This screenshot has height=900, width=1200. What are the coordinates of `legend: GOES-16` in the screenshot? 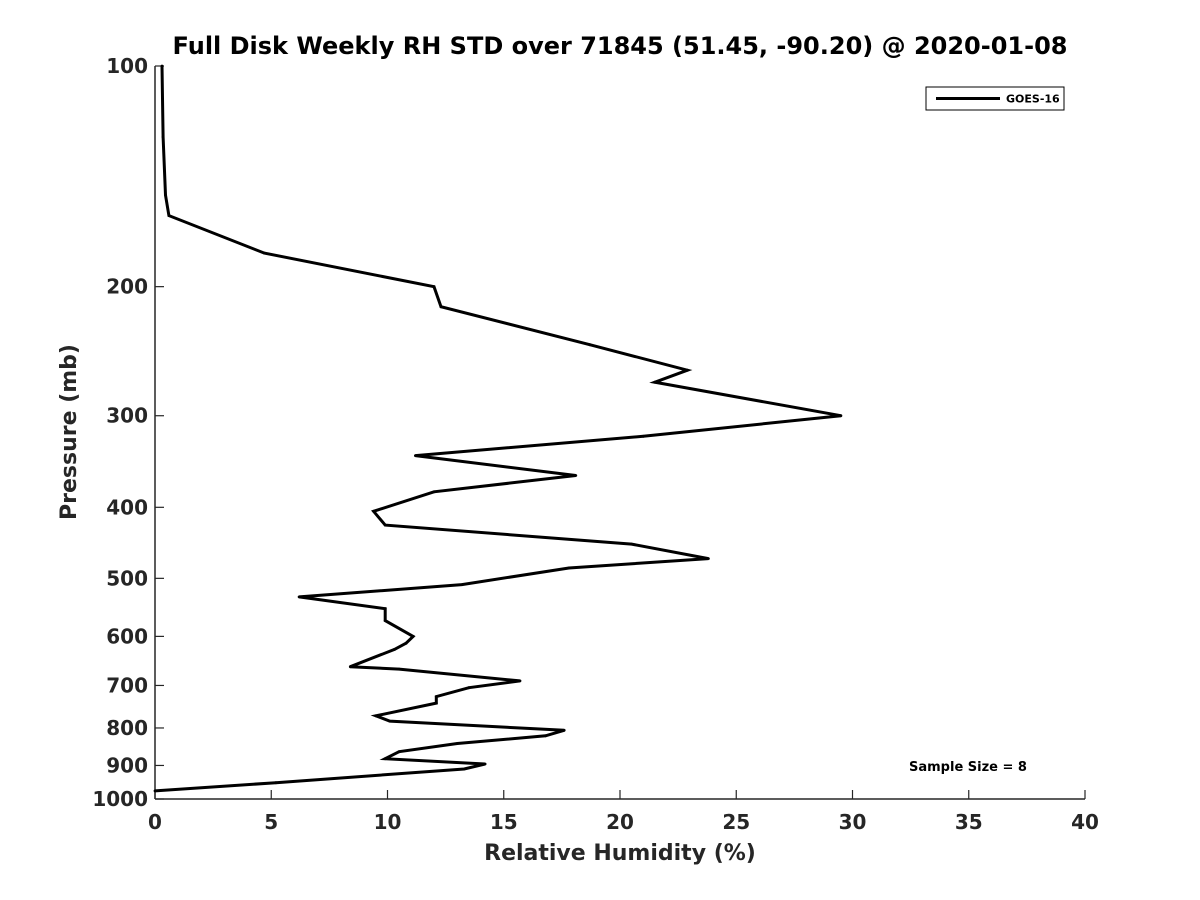 It's located at (995, 98).